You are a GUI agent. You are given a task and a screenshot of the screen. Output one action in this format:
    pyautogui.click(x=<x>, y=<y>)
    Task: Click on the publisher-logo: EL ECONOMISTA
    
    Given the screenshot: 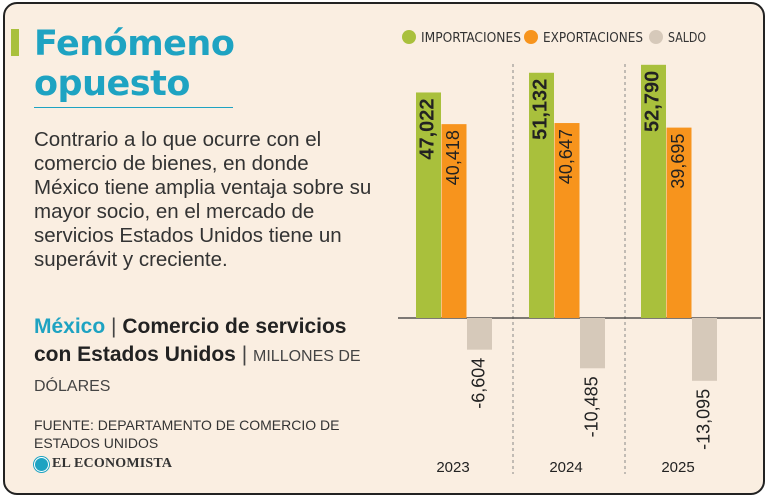 What is the action you would take?
    pyautogui.click(x=103, y=464)
    